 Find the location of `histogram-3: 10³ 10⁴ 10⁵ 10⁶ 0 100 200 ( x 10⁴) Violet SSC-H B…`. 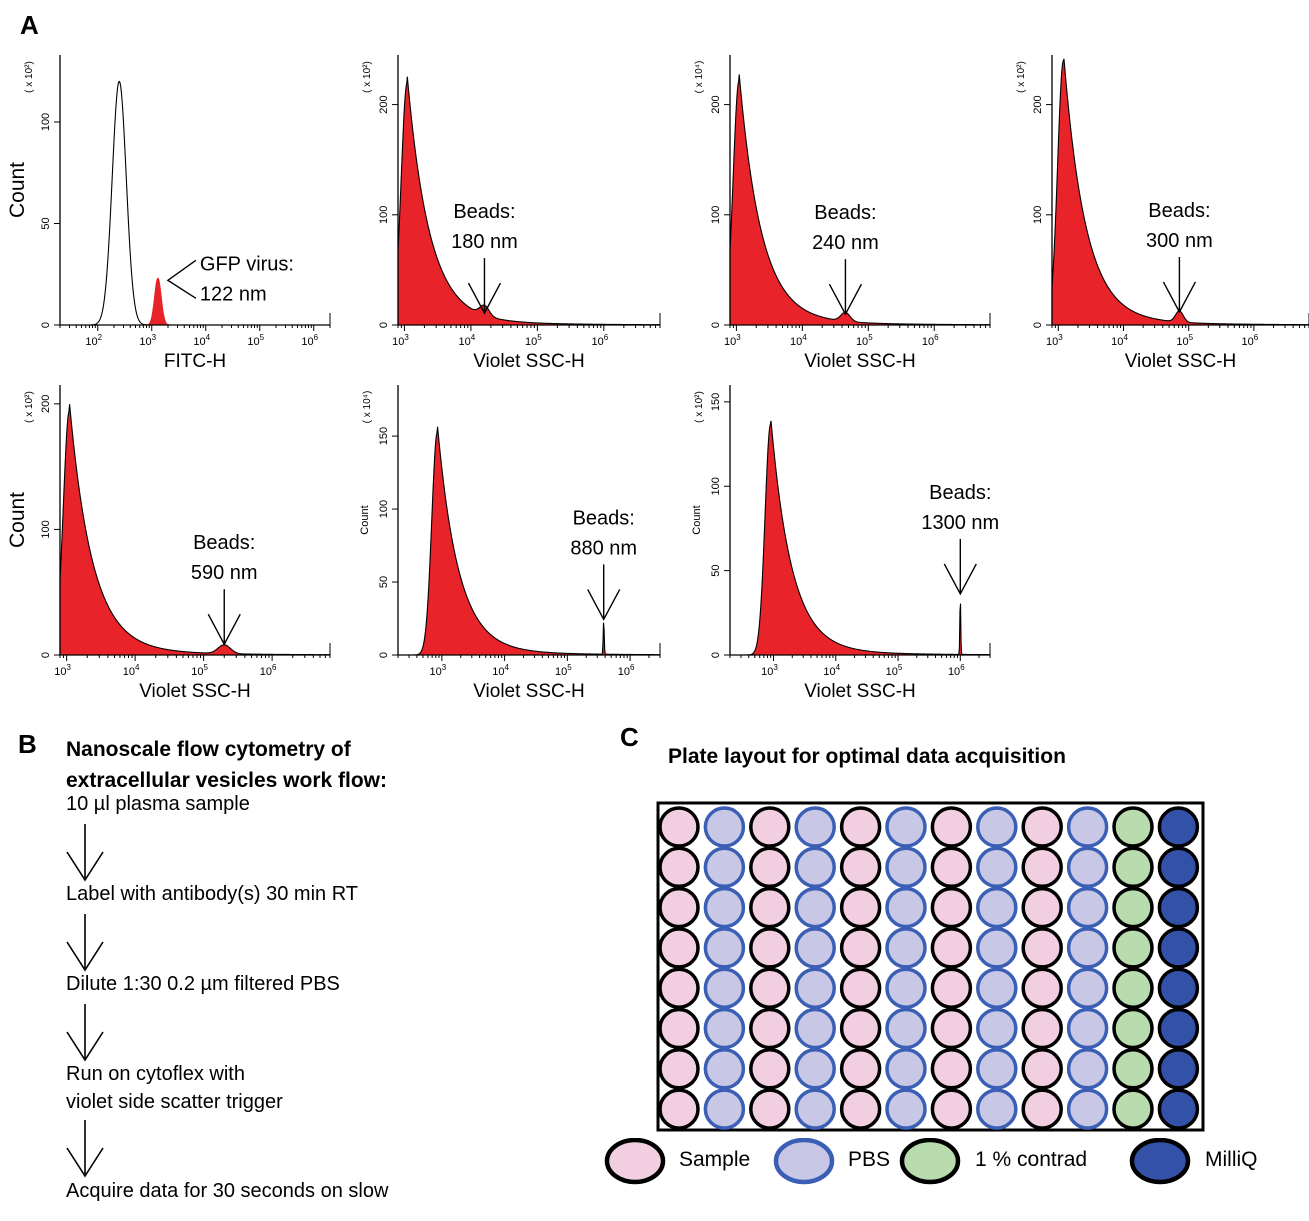

histogram-3: 10³ 10⁴ 10⁵ 10⁶ 0 100 200 ( x 10⁴) Violet SSC-H B… is located at coordinates (842, 213).